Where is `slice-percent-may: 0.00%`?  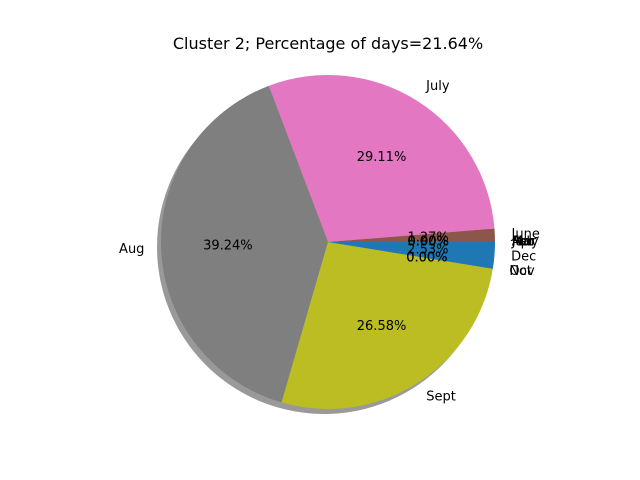 slice-percent-may: 0.00% is located at coordinates (428, 242).